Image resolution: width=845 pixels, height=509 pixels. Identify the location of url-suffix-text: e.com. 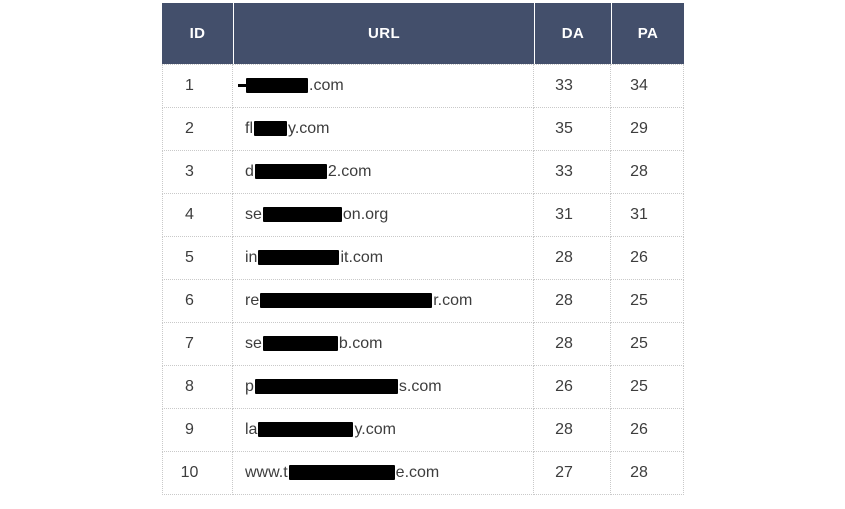
(417, 472).